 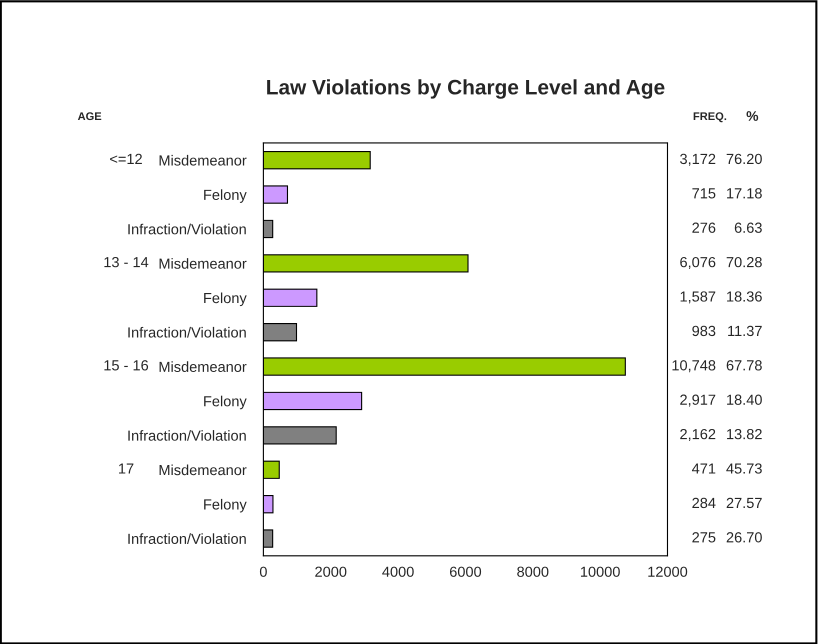 I want to click on data-label: 3,172, so click(x=698, y=160).